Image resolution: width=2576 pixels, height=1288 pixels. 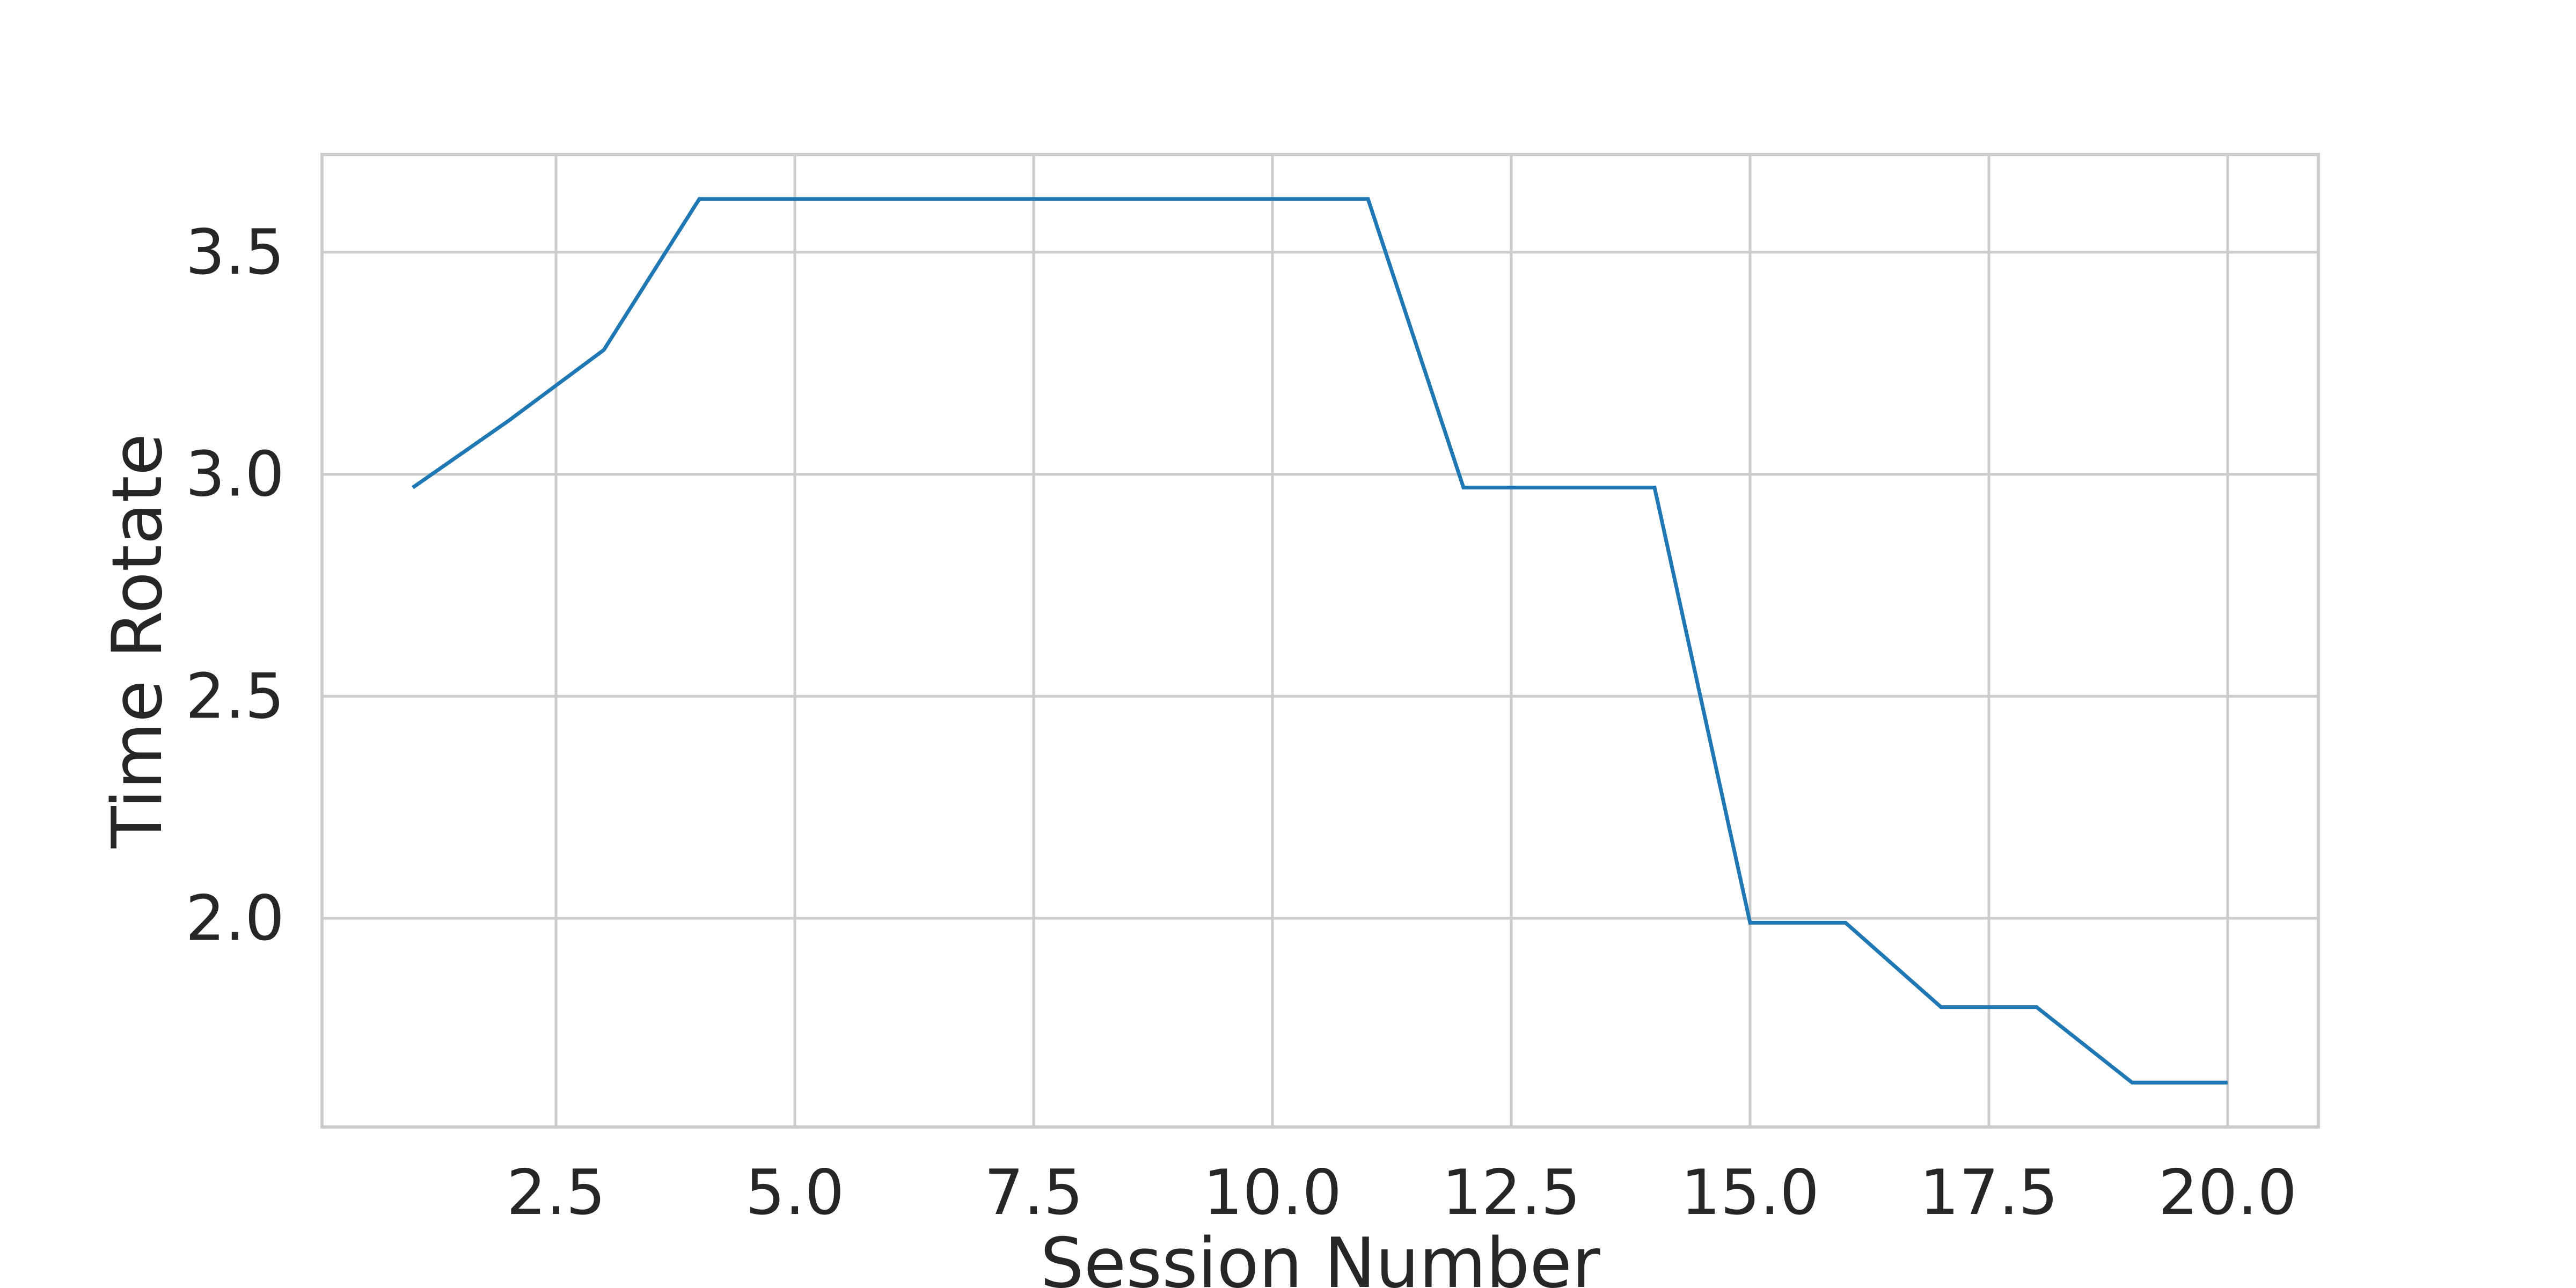 What do you see at coordinates (1511, 1193) in the screenshot?
I see `x-tick-label: 12.5` at bounding box center [1511, 1193].